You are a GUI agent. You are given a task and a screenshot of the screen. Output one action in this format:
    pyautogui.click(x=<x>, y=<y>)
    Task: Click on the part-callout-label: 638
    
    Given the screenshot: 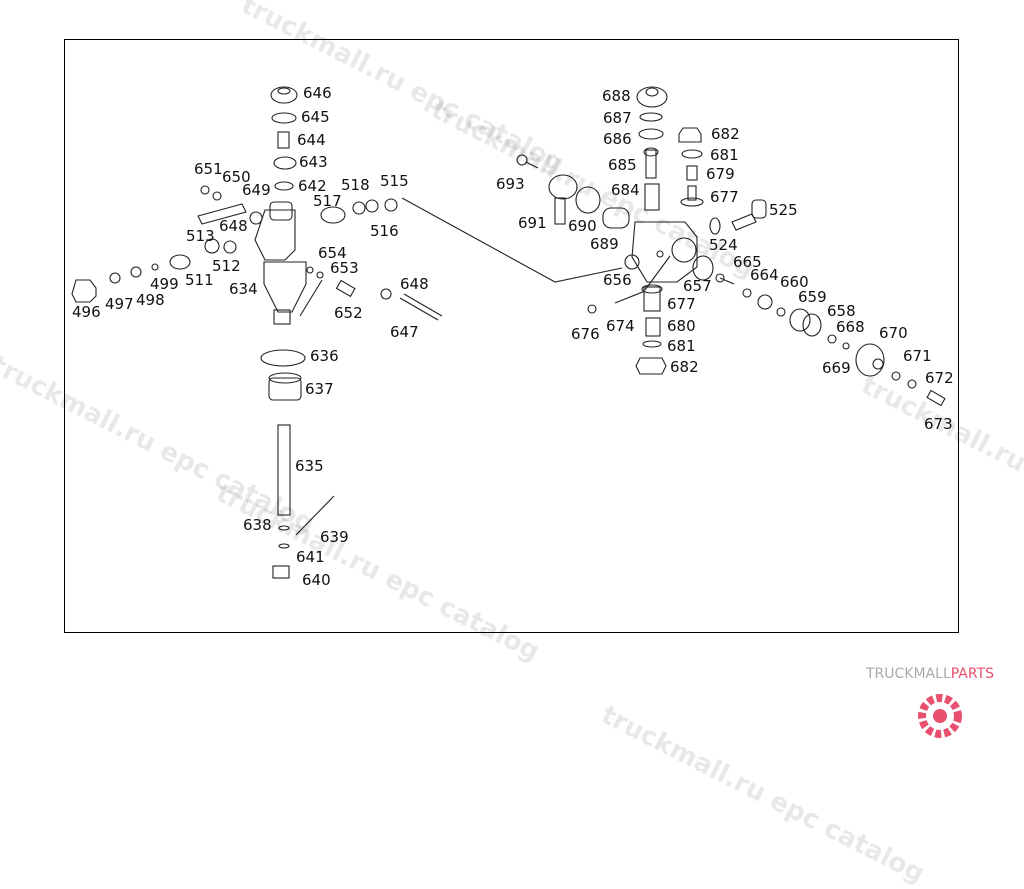 What is the action you would take?
    pyautogui.click(x=257, y=525)
    